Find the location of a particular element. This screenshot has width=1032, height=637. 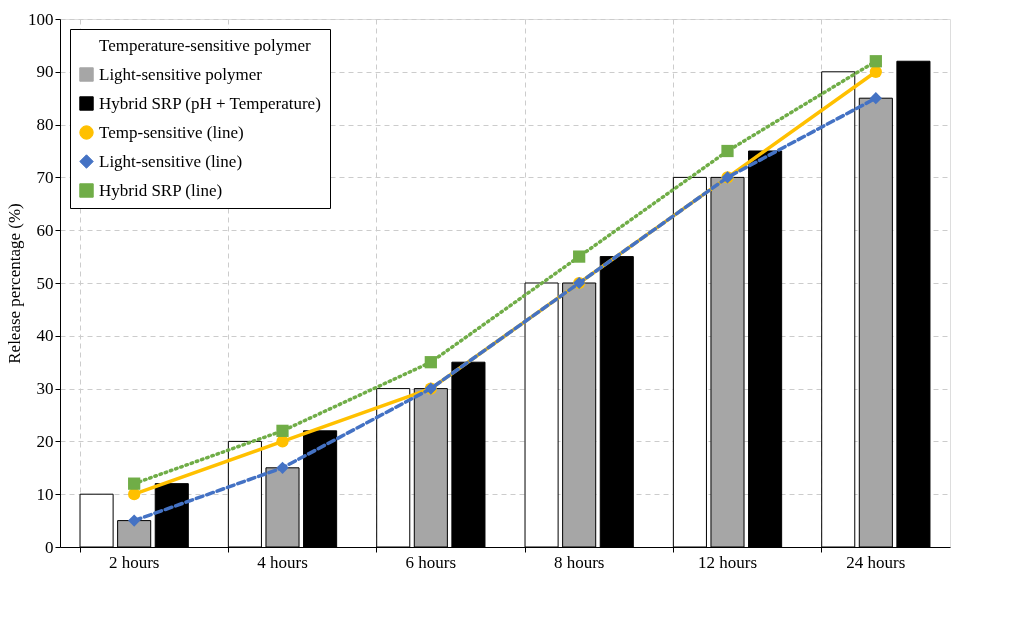

y-tick-label: 60 is located at coordinates (45, 230).